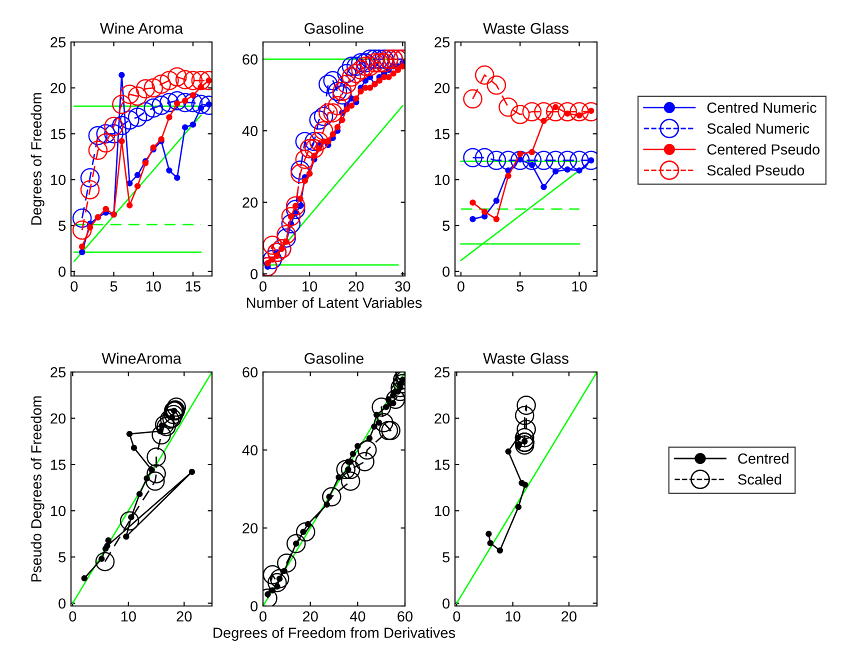 This screenshot has height=666, width=867. I want to click on x-axis-title: Degrees of Freedom from Derivatives, so click(335, 634).